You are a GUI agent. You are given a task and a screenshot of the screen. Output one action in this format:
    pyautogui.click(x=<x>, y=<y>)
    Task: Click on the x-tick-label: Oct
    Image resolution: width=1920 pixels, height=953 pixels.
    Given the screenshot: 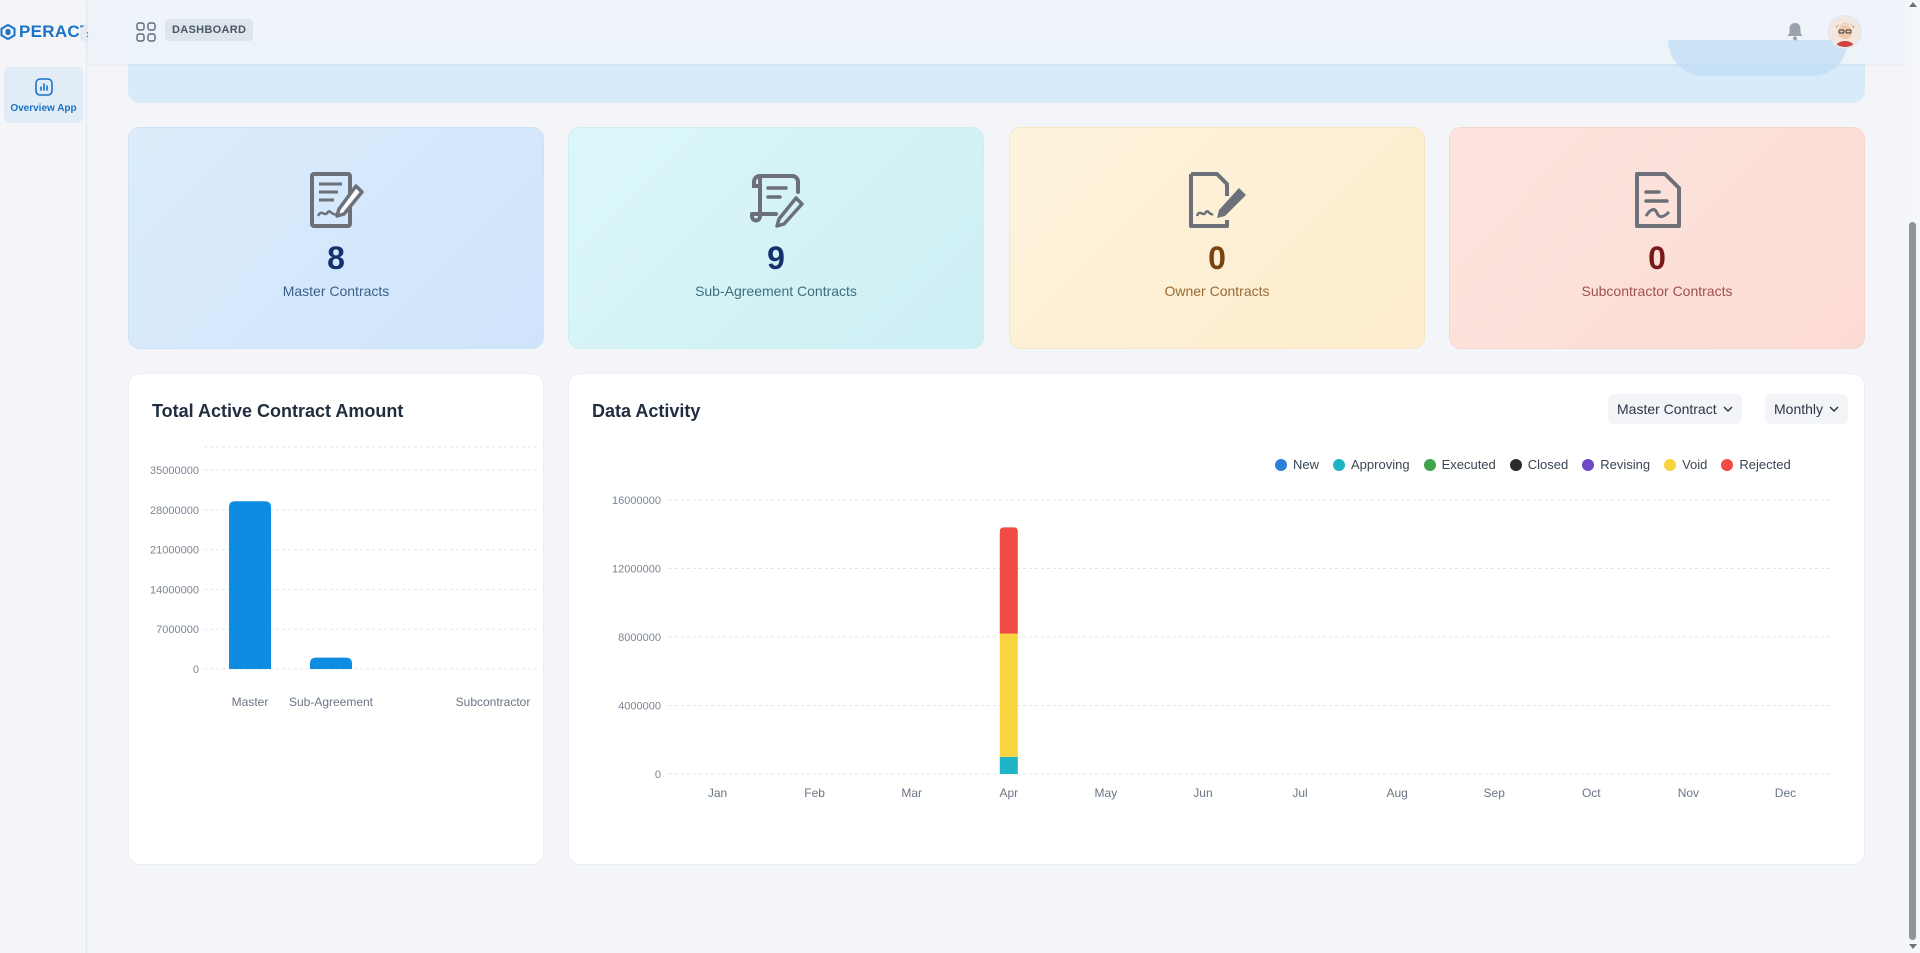 What is the action you would take?
    pyautogui.click(x=1591, y=793)
    